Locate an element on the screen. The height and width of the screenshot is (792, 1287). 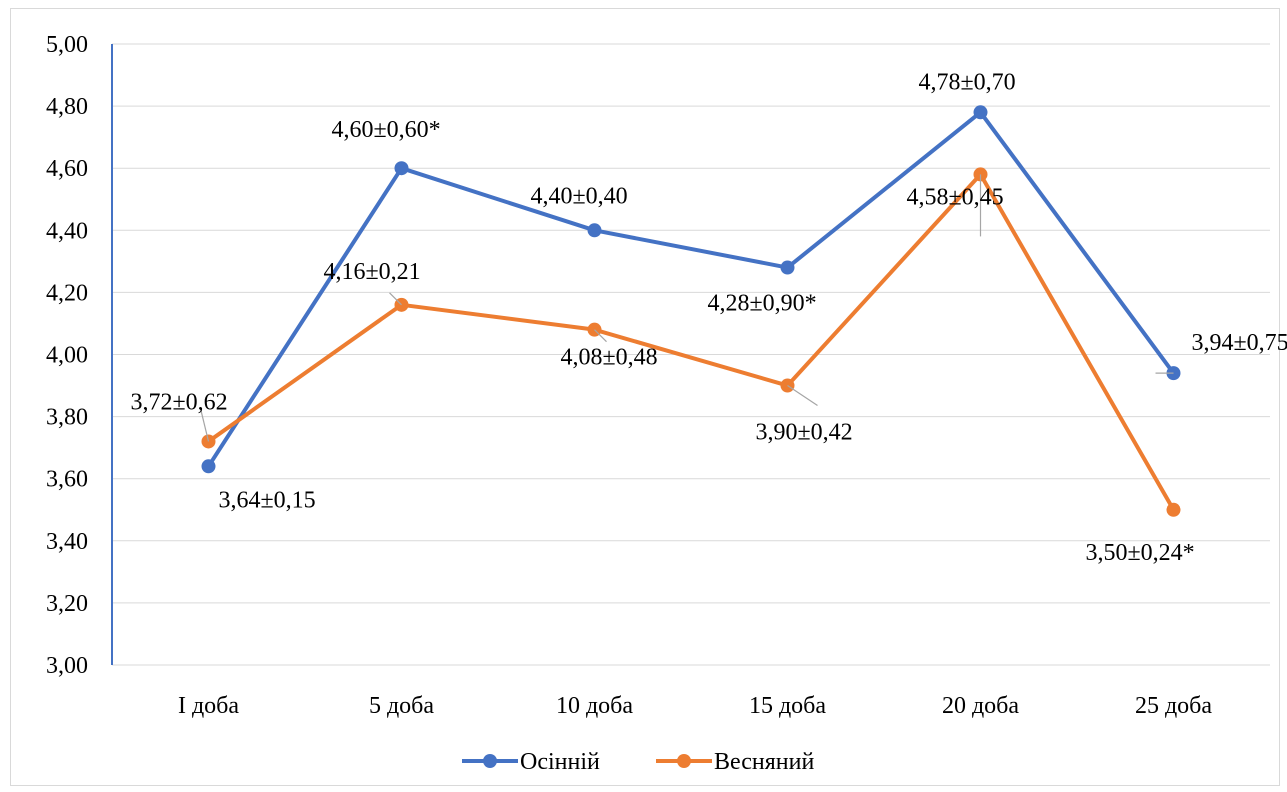
y-tick-label: 3,20 is located at coordinates (67, 604).